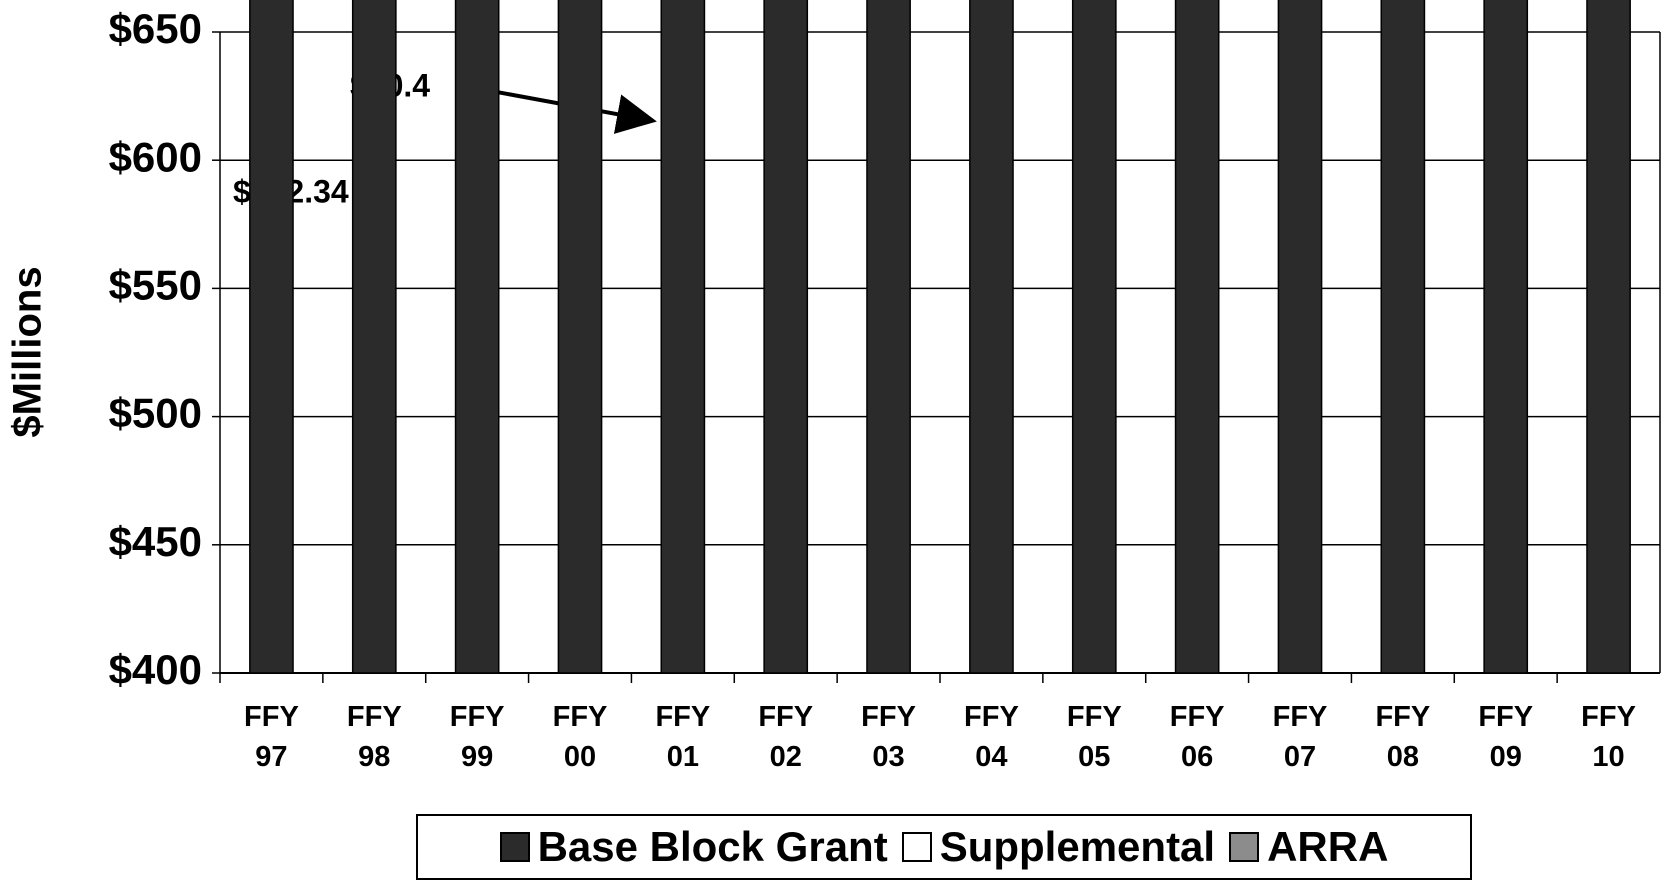 Image resolution: width=1663 pixels, height=886 pixels. What do you see at coordinates (1506, 737) in the screenshot?
I see `x-tick-label: FFY 09` at bounding box center [1506, 737].